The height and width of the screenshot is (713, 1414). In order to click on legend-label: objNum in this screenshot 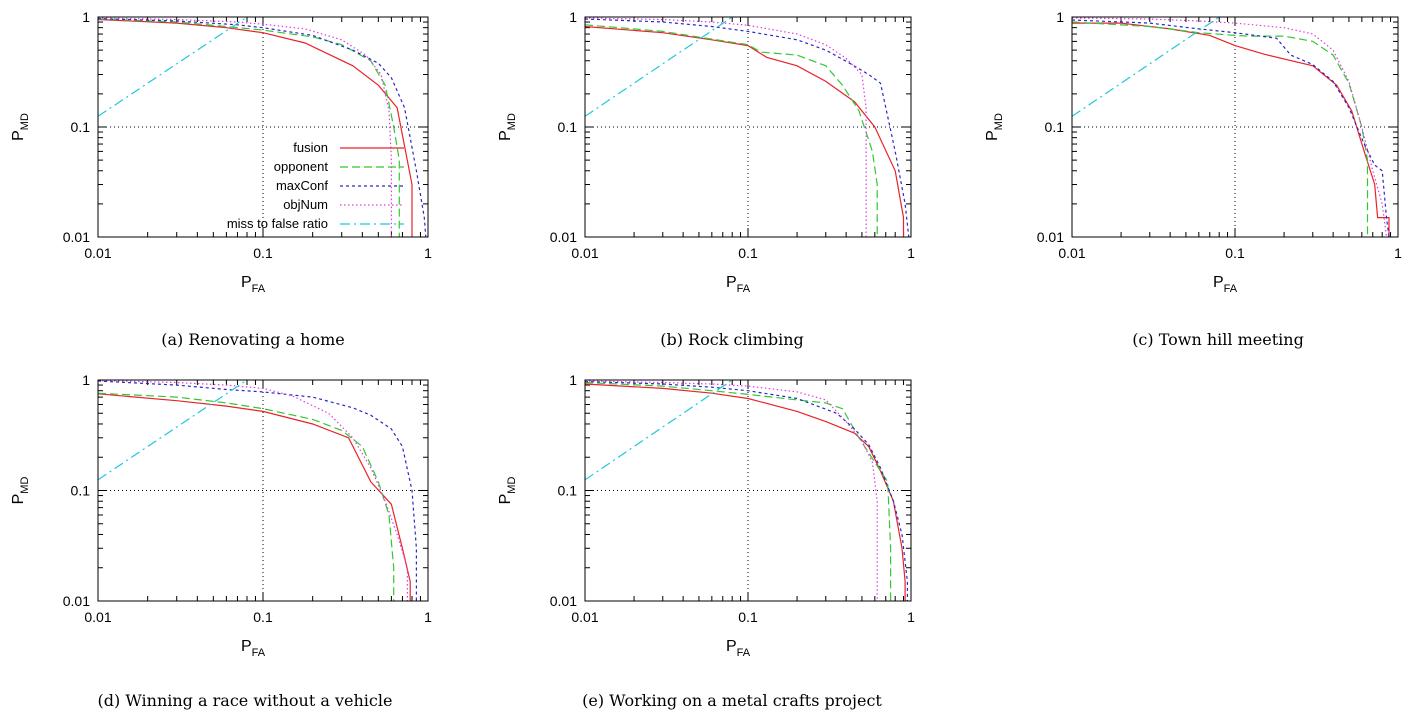, I will do `click(305, 204)`.